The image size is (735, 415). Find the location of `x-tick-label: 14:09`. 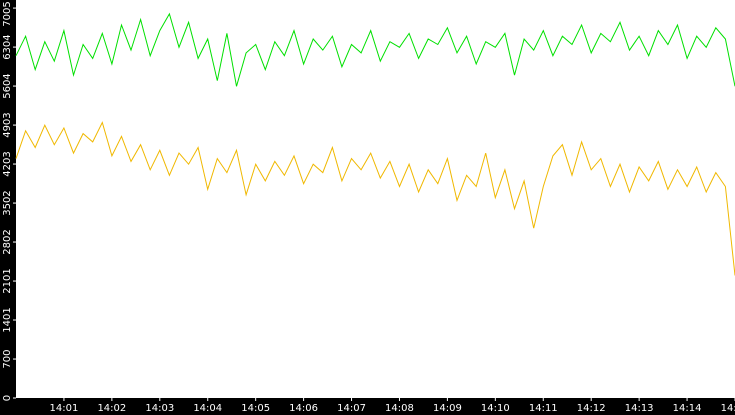

x-tick-label: 14:09 is located at coordinates (447, 408).